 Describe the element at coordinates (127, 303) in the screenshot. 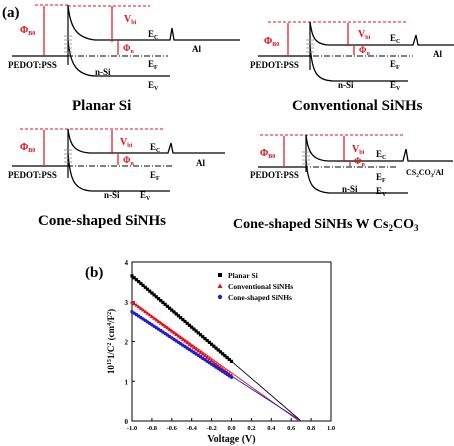

I see `y-tick-label: 3` at that location.